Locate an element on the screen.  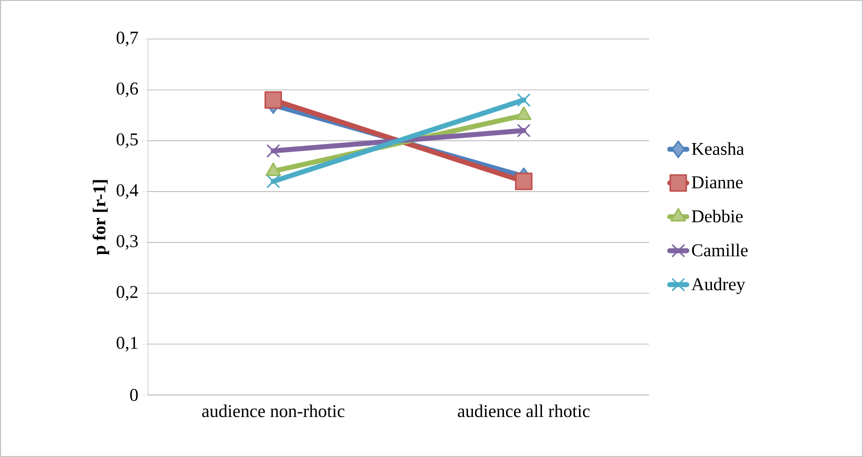
y-tick-label: 0,2 is located at coordinates (127, 293).